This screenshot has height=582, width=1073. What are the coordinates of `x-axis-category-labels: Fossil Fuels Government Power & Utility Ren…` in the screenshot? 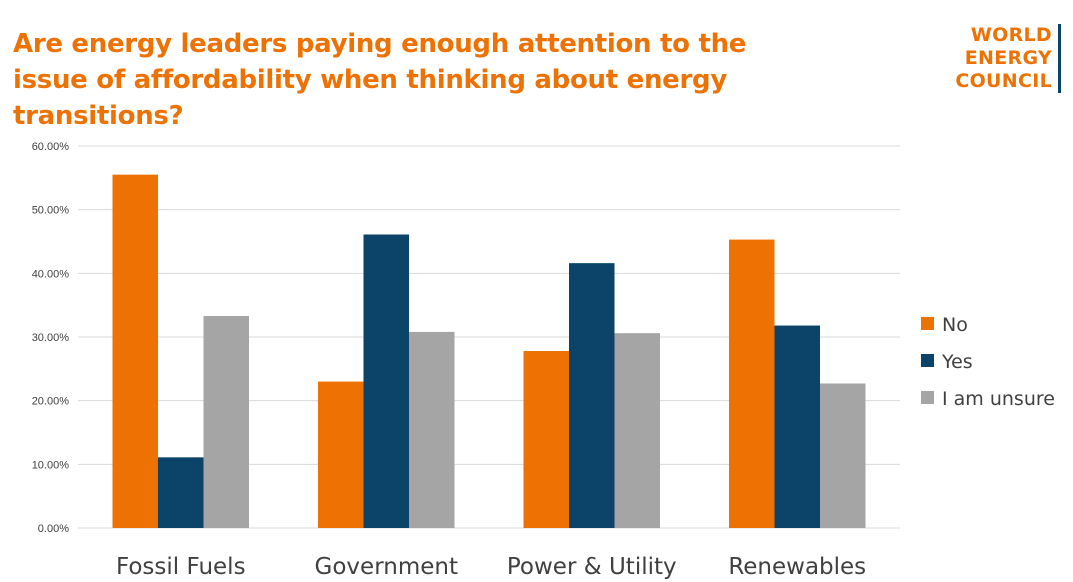 It's located at (491, 567).